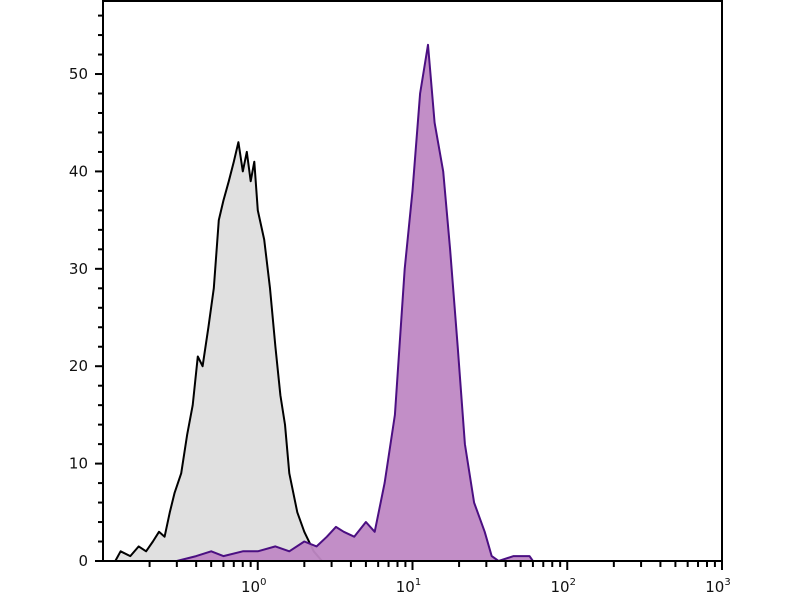 The height and width of the screenshot is (600, 800). What do you see at coordinates (563, 586) in the screenshot?
I see `x-tick-label: 10²` at bounding box center [563, 586].